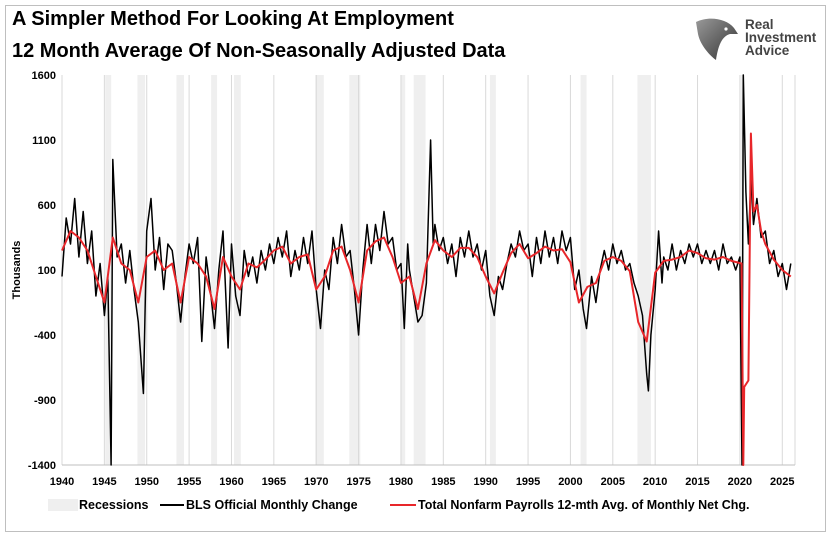 This screenshot has width=831, height=538. What do you see at coordinates (17, 270) in the screenshot?
I see `y-axis-label: Thousands` at bounding box center [17, 270].